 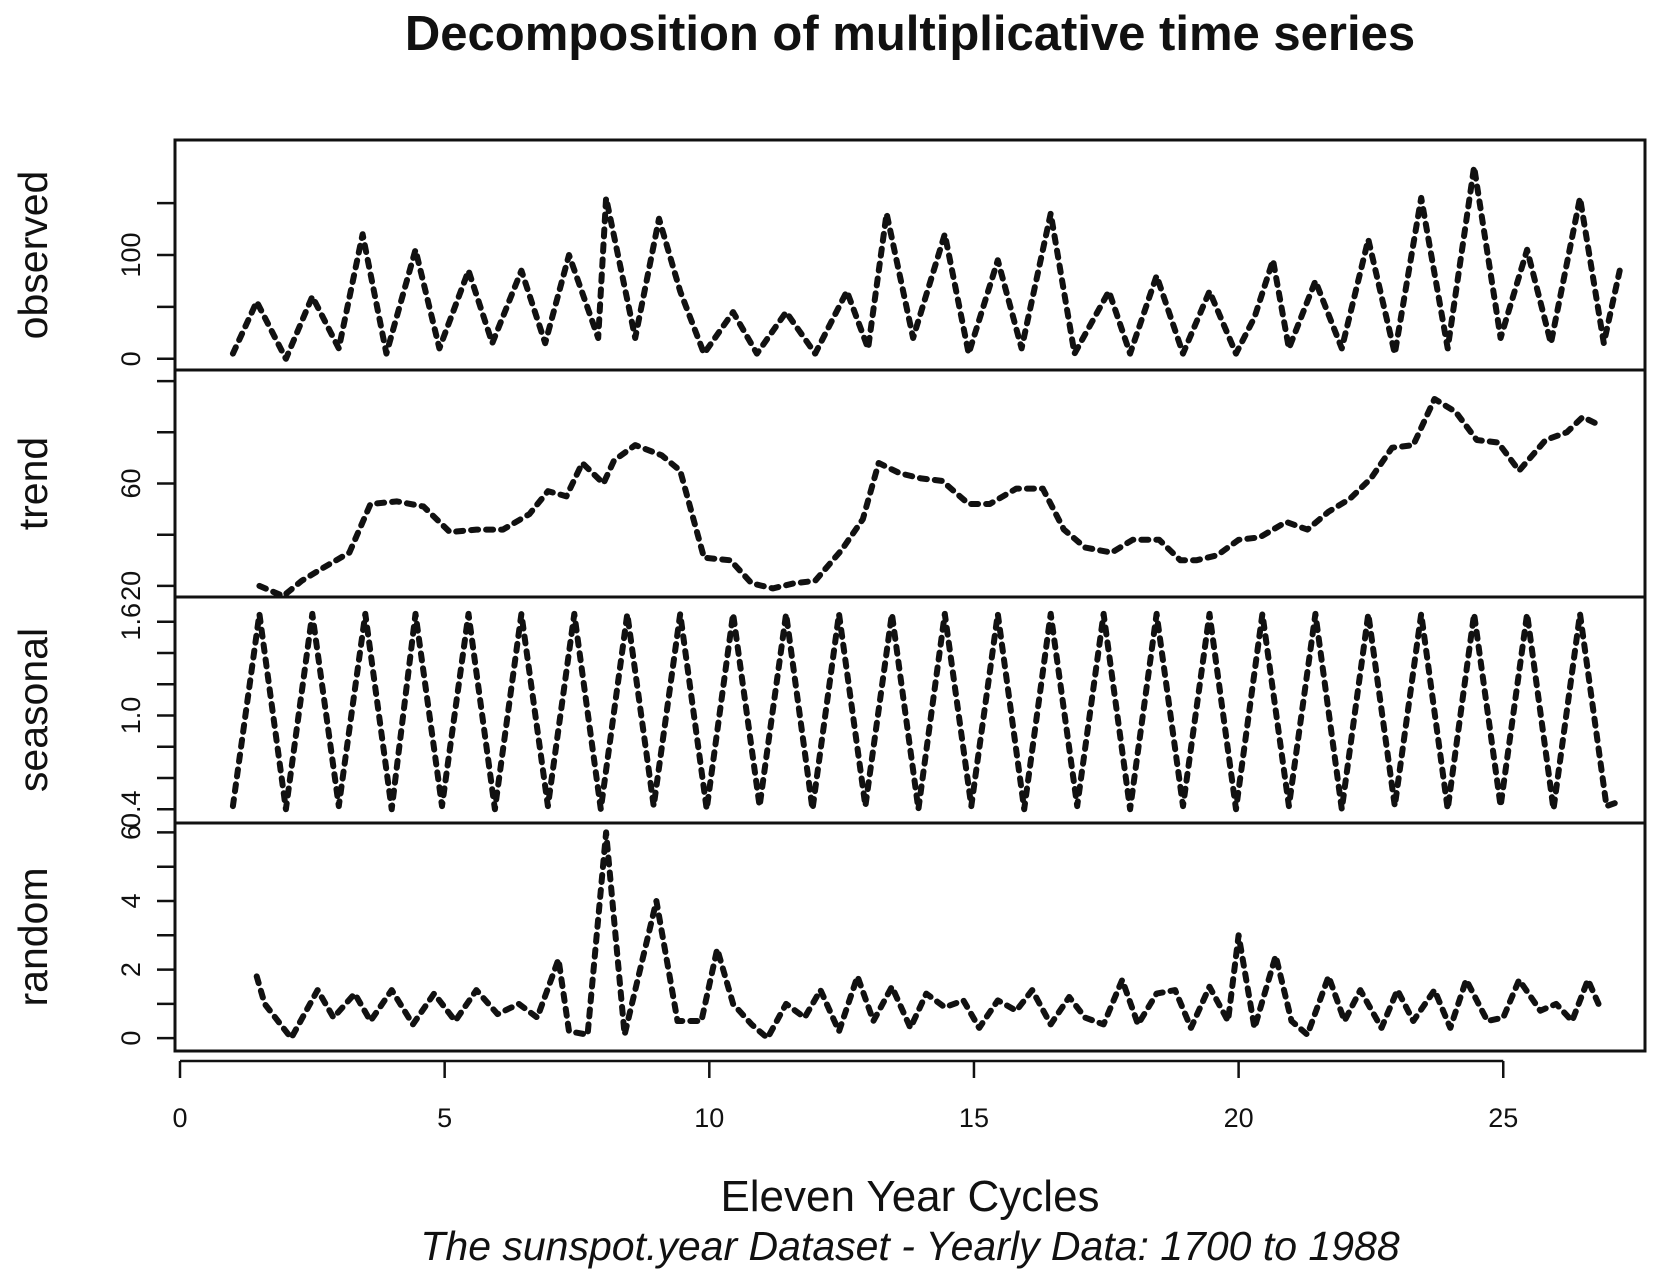 I want to click on x-axis-label: Eleven Year Cycles, so click(x=909, y=1196).